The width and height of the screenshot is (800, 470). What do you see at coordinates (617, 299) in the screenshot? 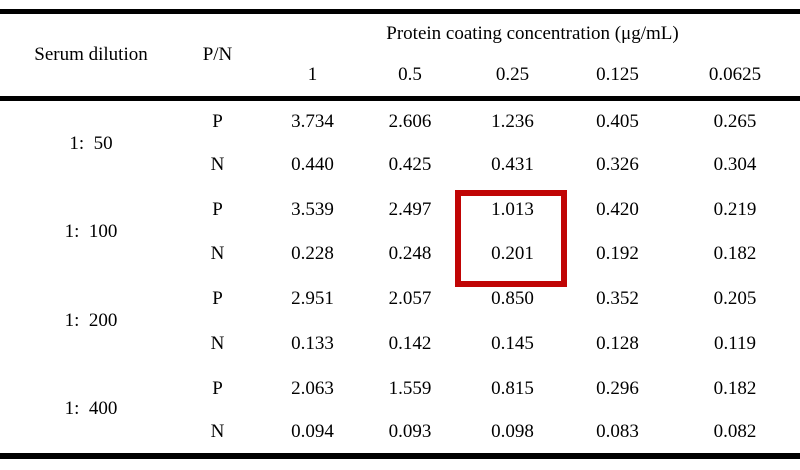
I see `od-value: 0.352` at bounding box center [617, 299].